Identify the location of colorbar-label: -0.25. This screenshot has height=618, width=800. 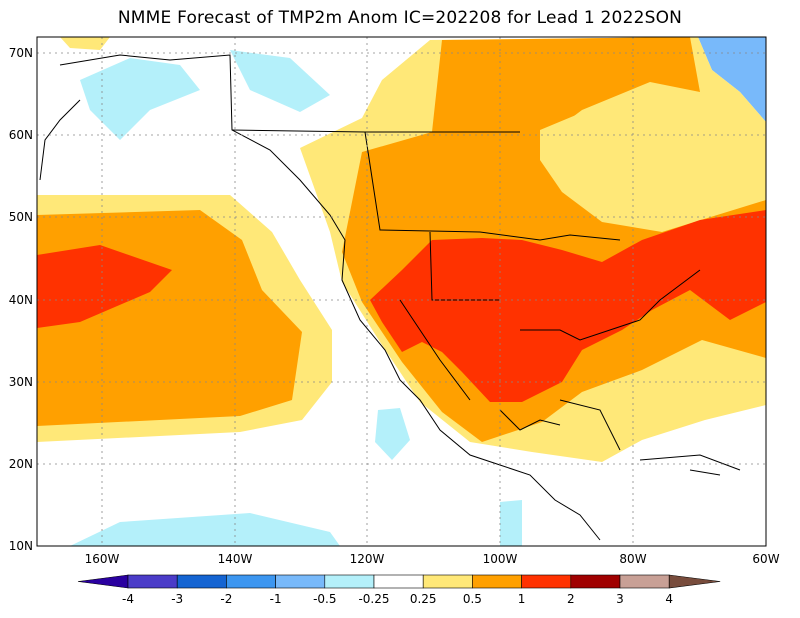
(373, 599).